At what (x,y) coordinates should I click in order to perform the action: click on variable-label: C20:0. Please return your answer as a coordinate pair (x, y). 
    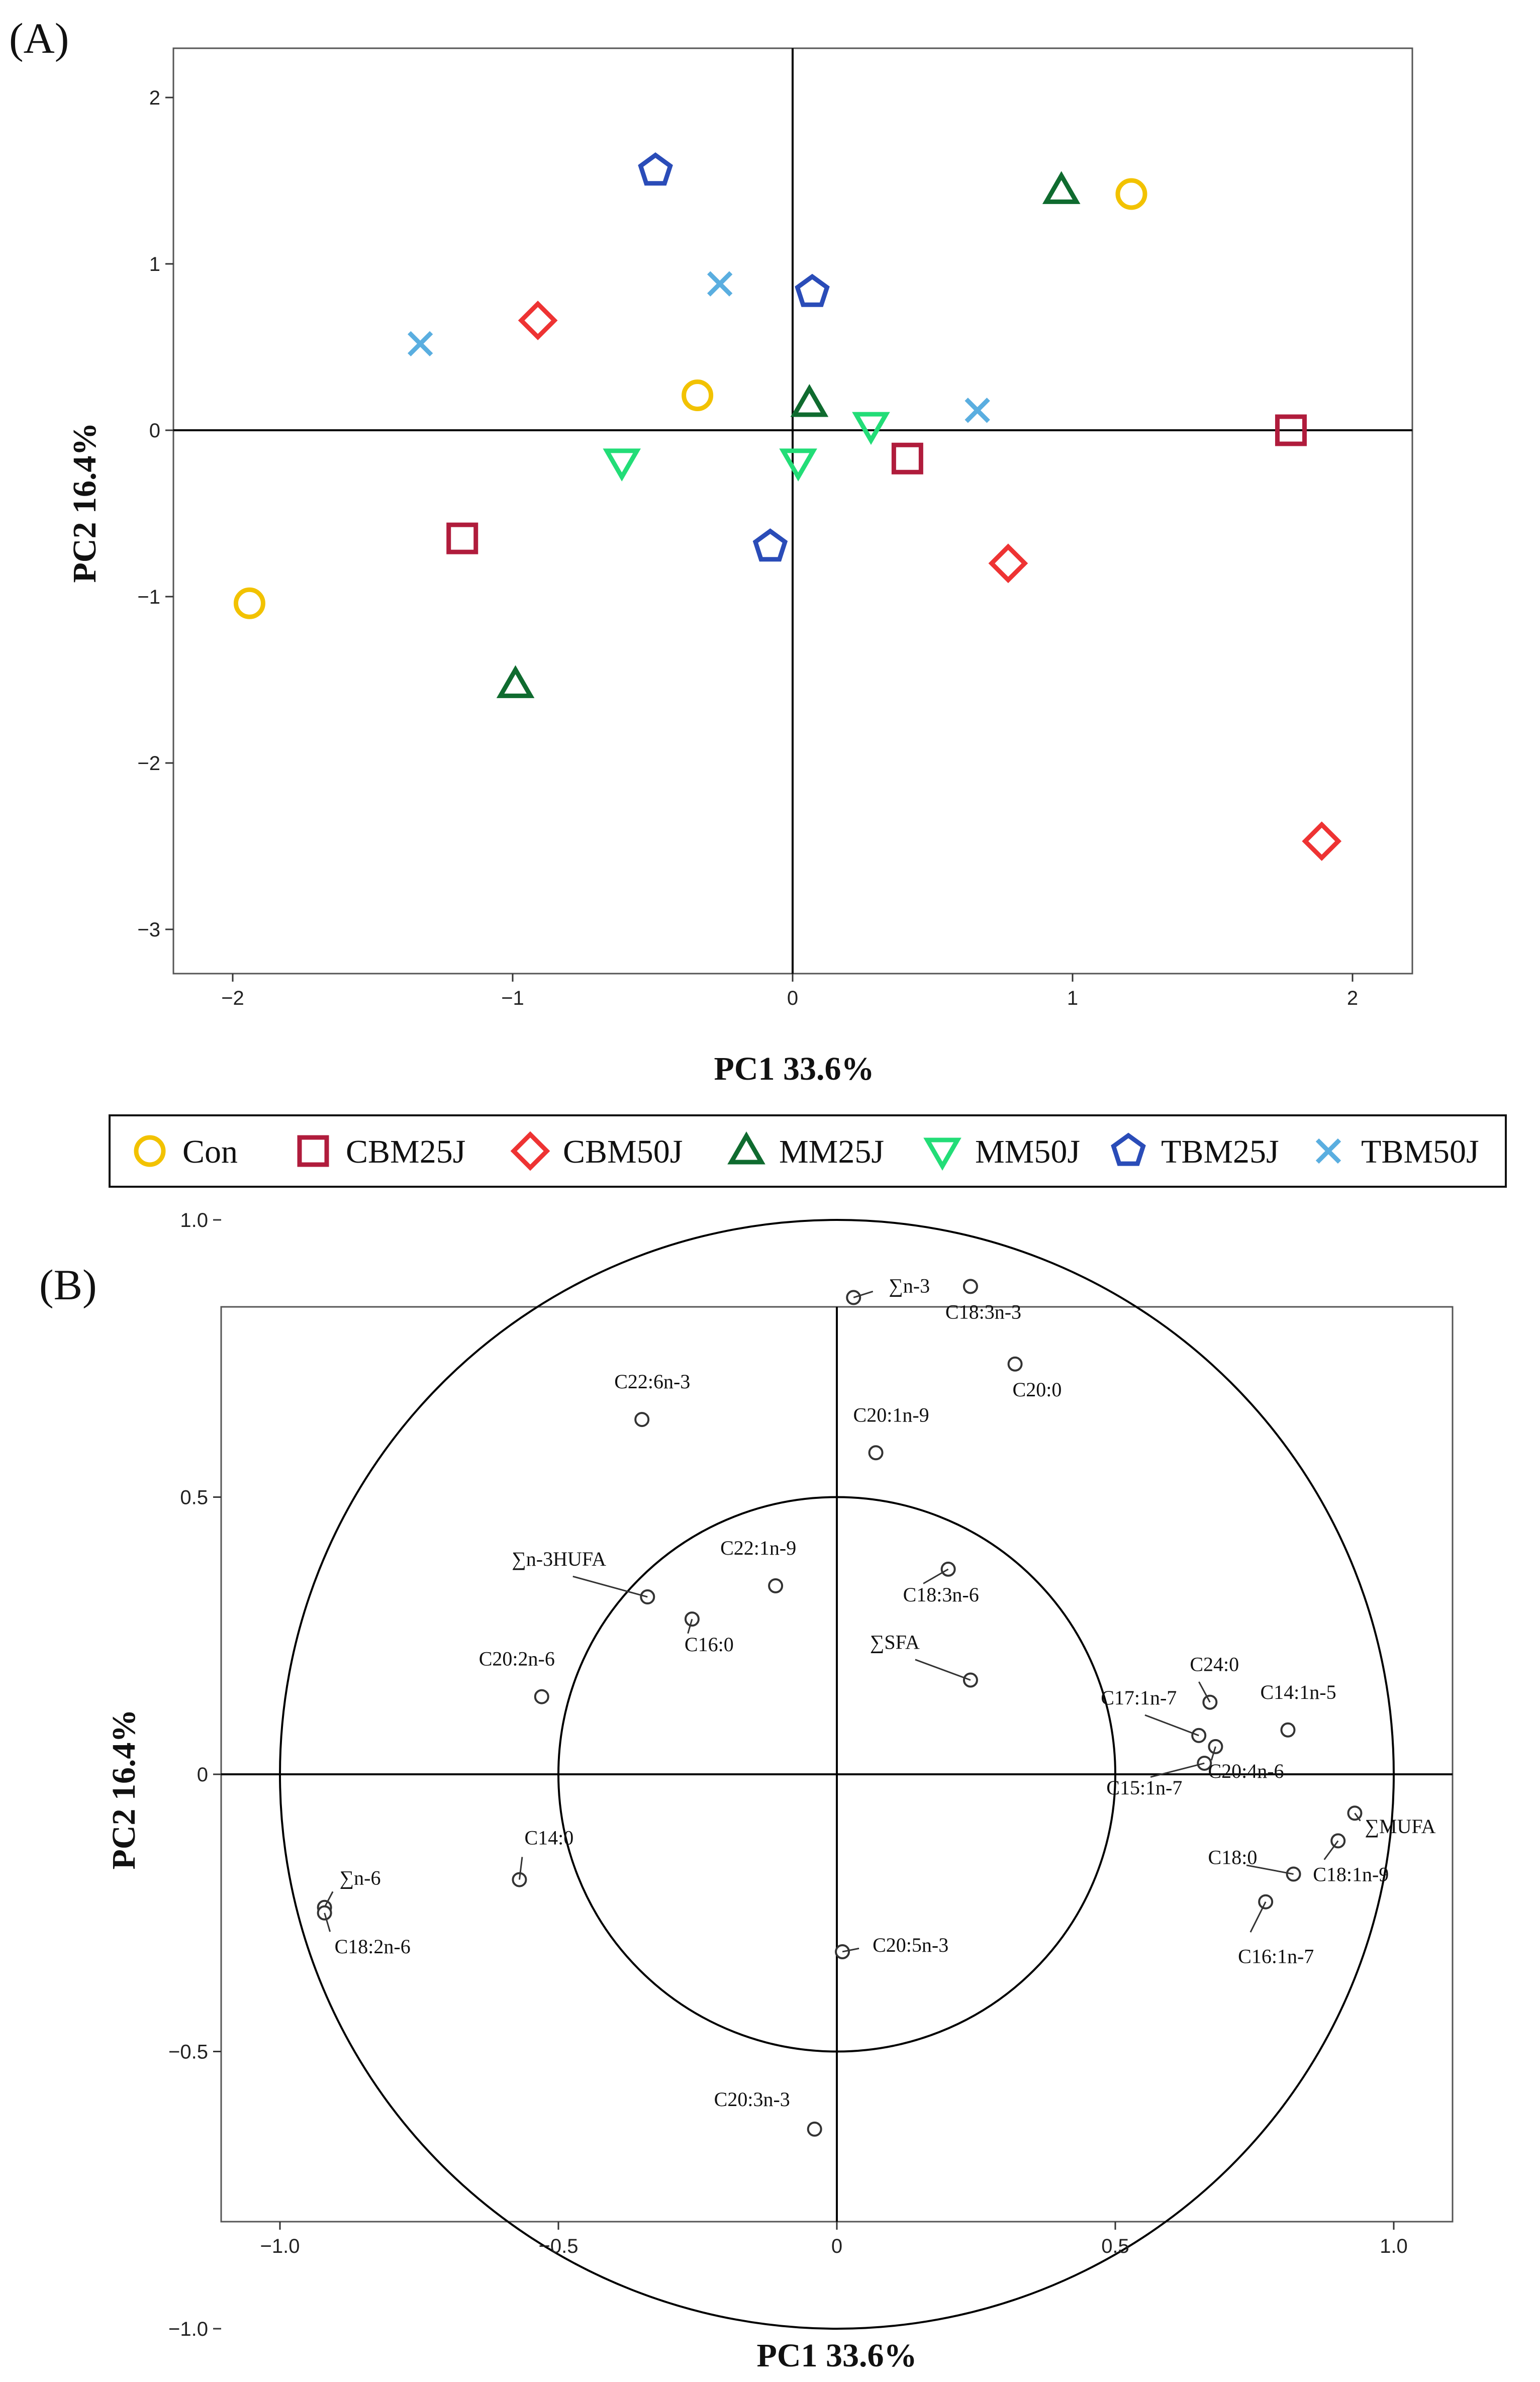
    Looking at the image, I should click on (1037, 1389).